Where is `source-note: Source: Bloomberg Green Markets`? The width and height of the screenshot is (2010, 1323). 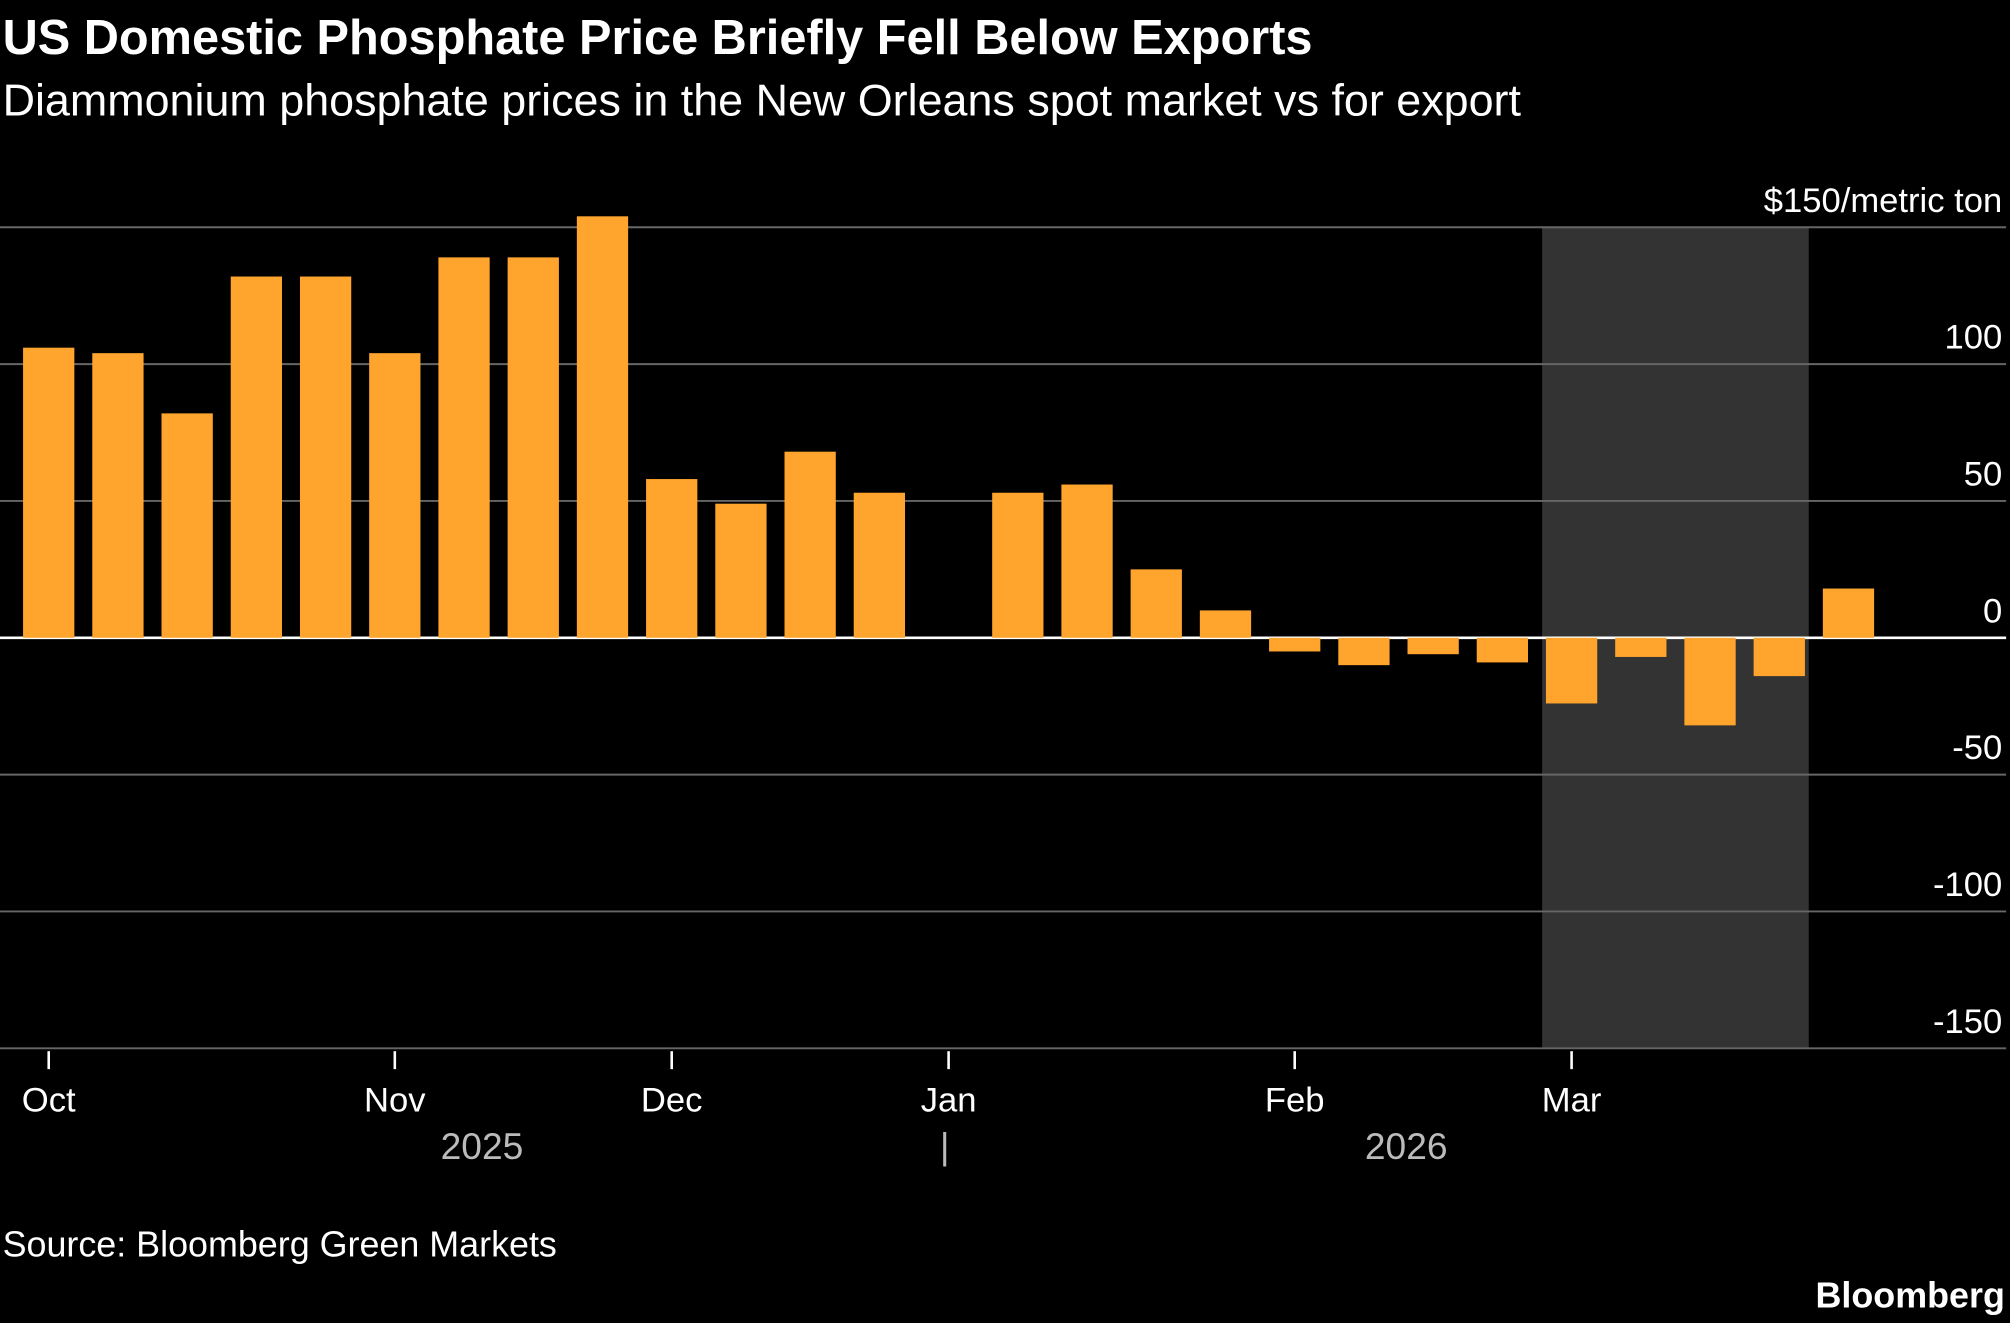
source-note: Source: Bloomberg Green Markets is located at coordinates (280, 1244).